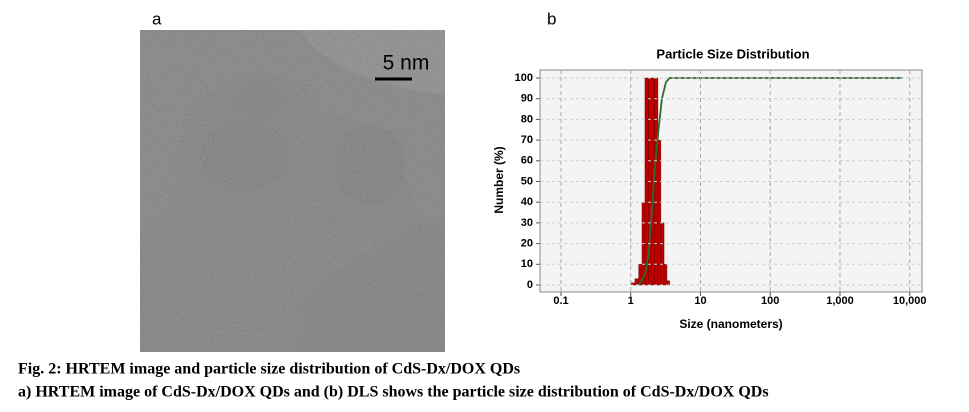  I want to click on line, so click(770, 181).